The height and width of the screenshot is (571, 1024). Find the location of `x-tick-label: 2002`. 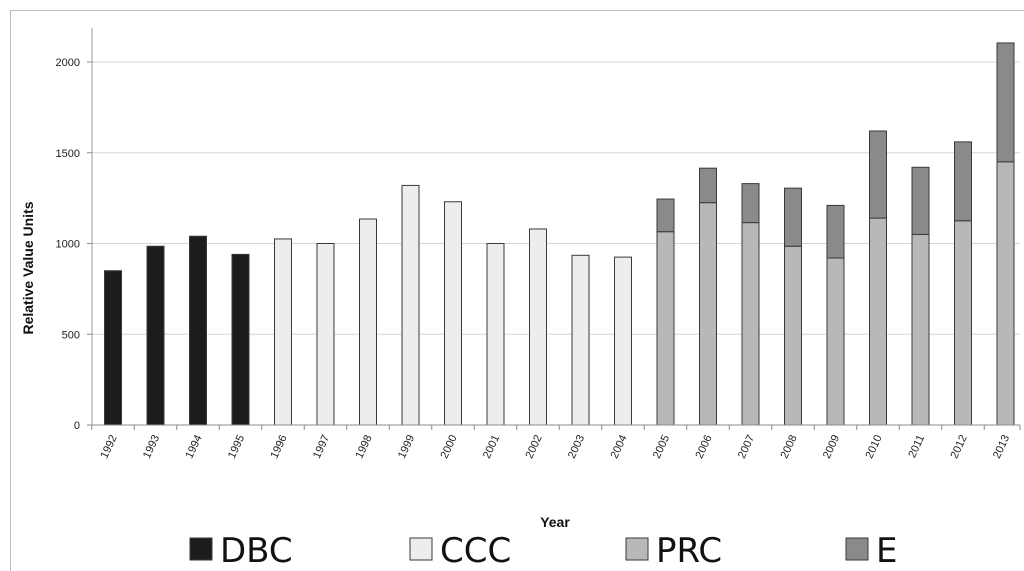

x-tick-label: 2002 is located at coordinates (533, 446).